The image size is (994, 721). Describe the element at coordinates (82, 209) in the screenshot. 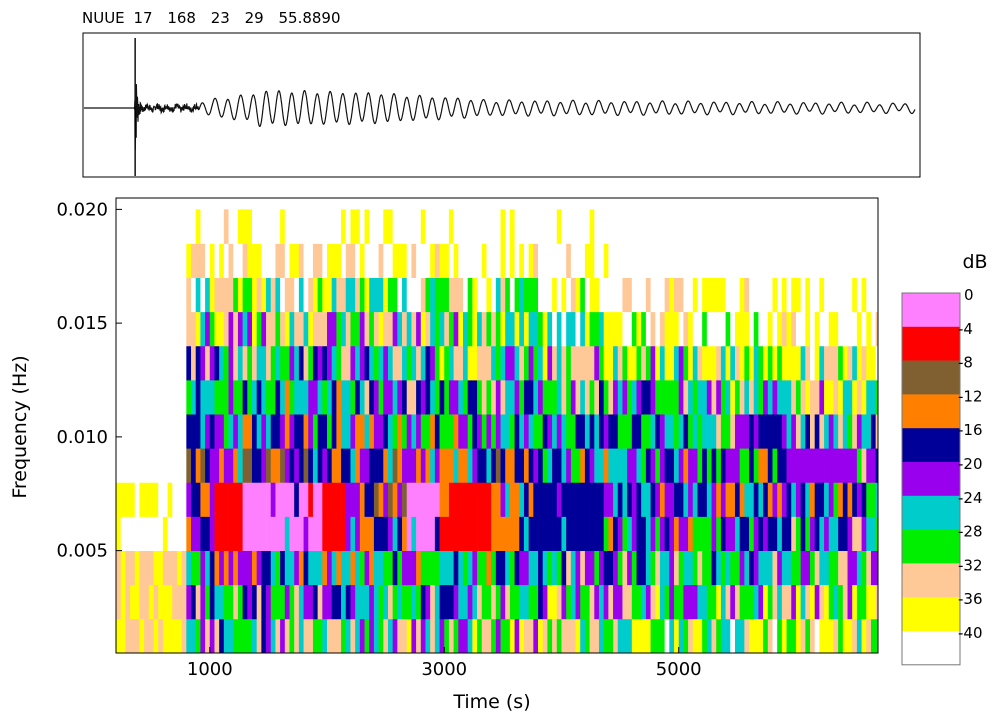

I see `y-tick-label: 0.020` at that location.